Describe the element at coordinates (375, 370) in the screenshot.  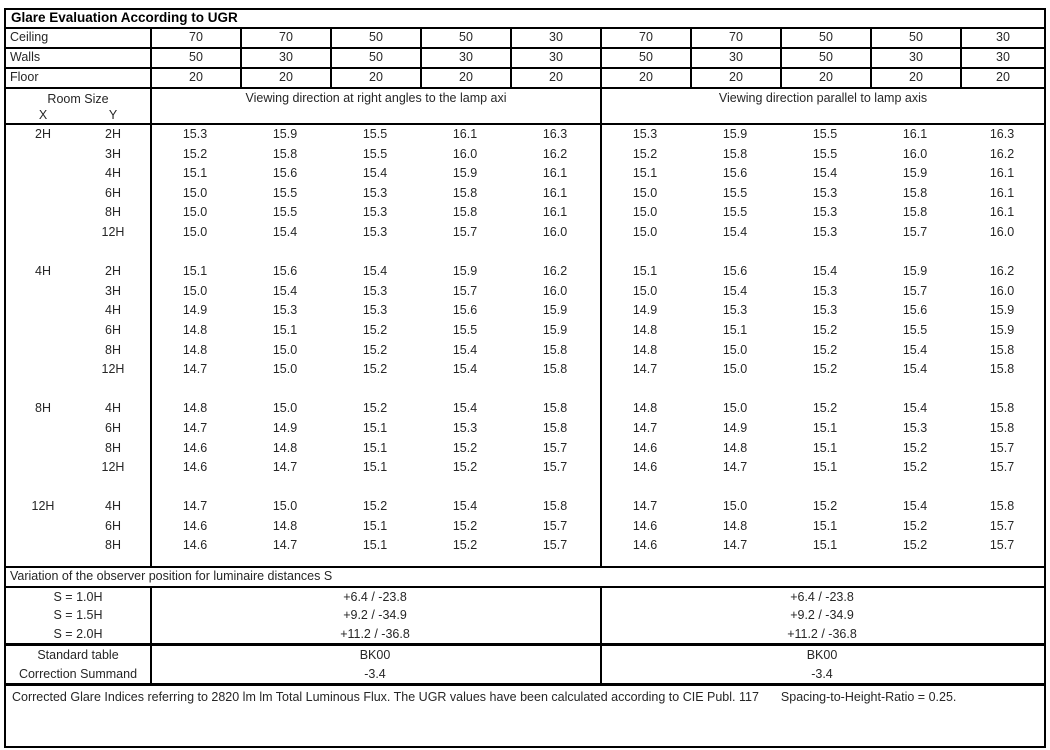
I see `ugr-values-right-angles: 14.7 15.0 15.2 15.4 15.8` at that location.